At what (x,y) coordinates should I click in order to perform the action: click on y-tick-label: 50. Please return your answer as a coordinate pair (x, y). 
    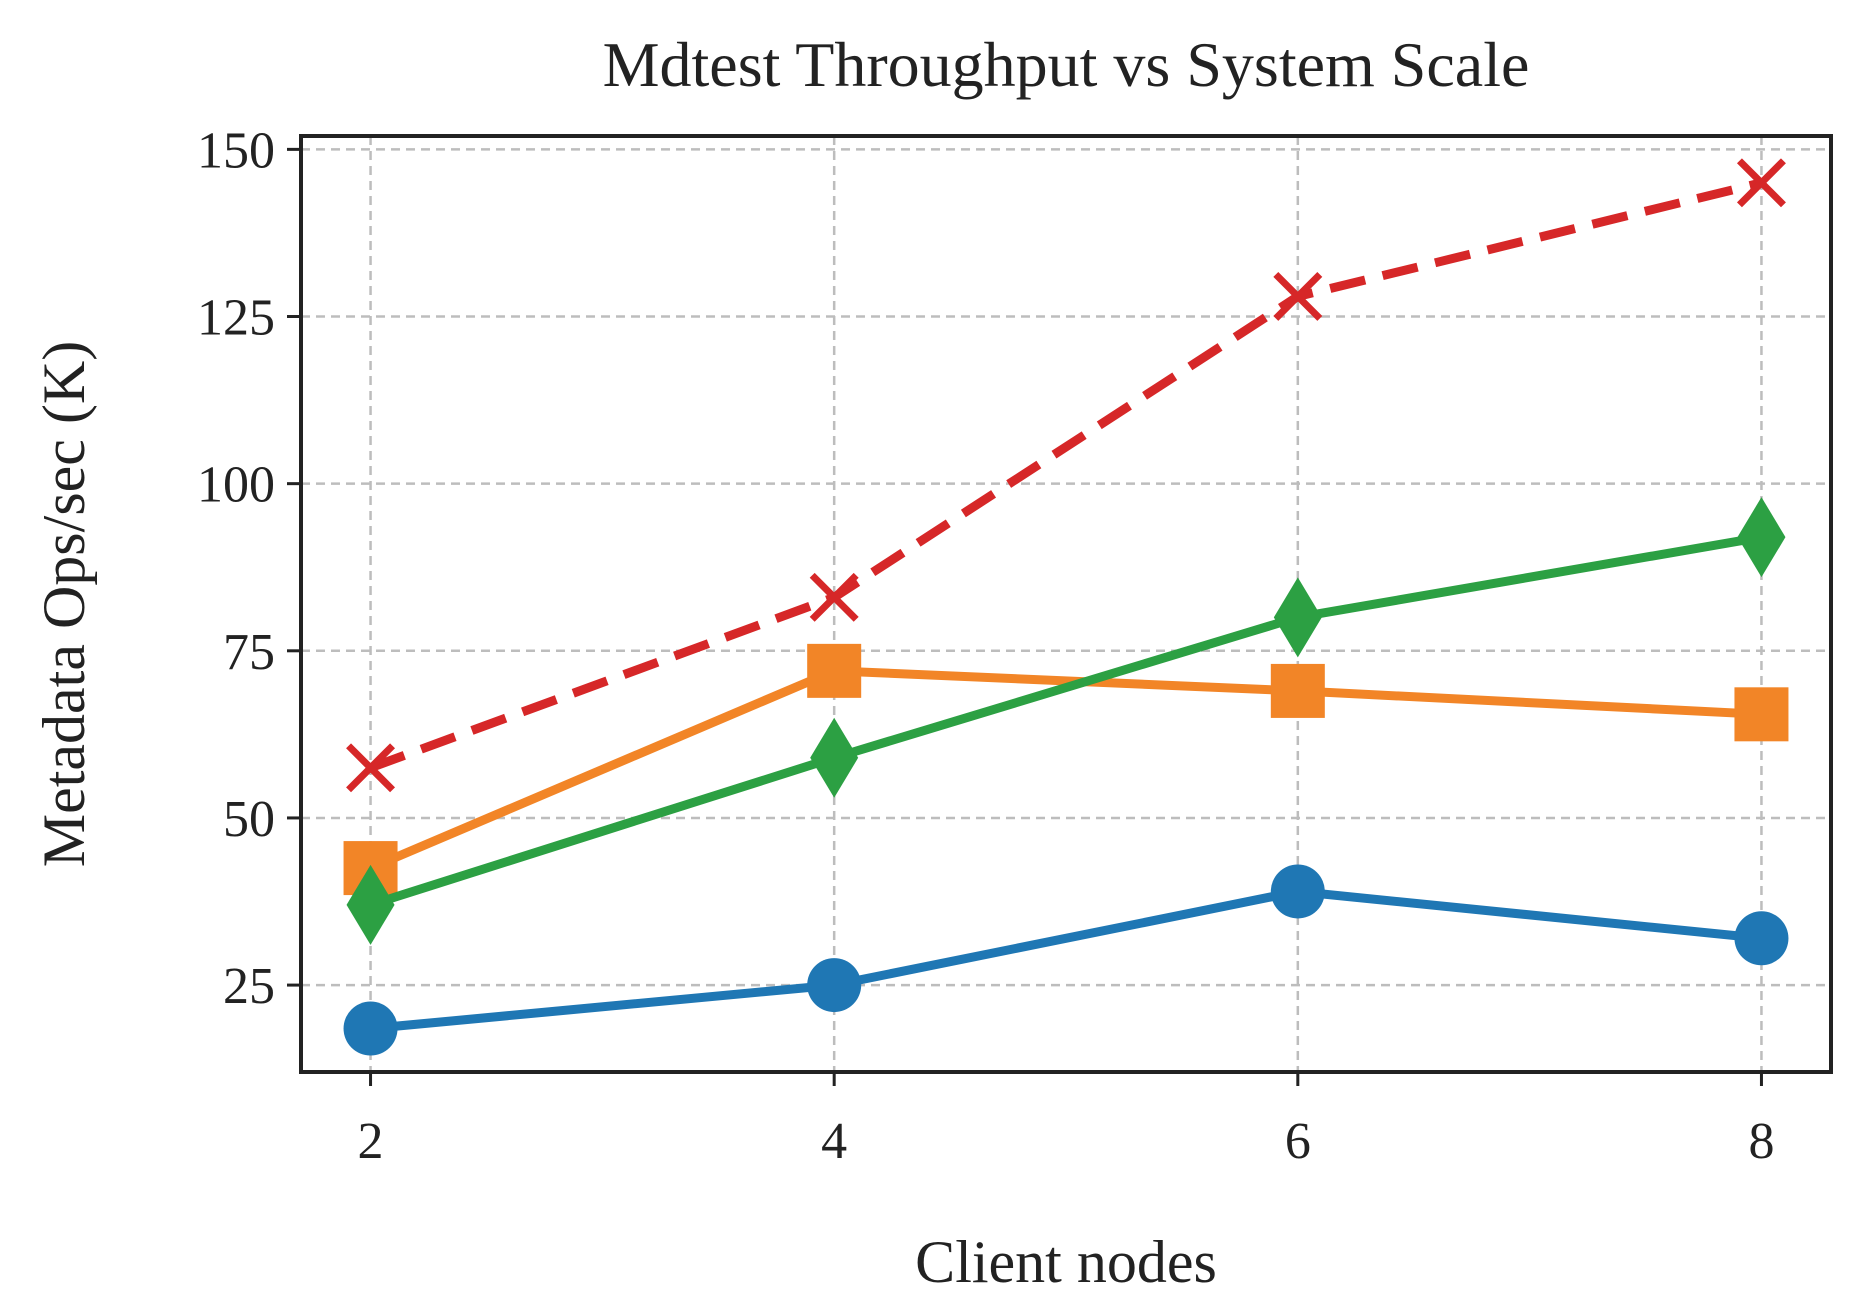
    Looking at the image, I should click on (249, 819).